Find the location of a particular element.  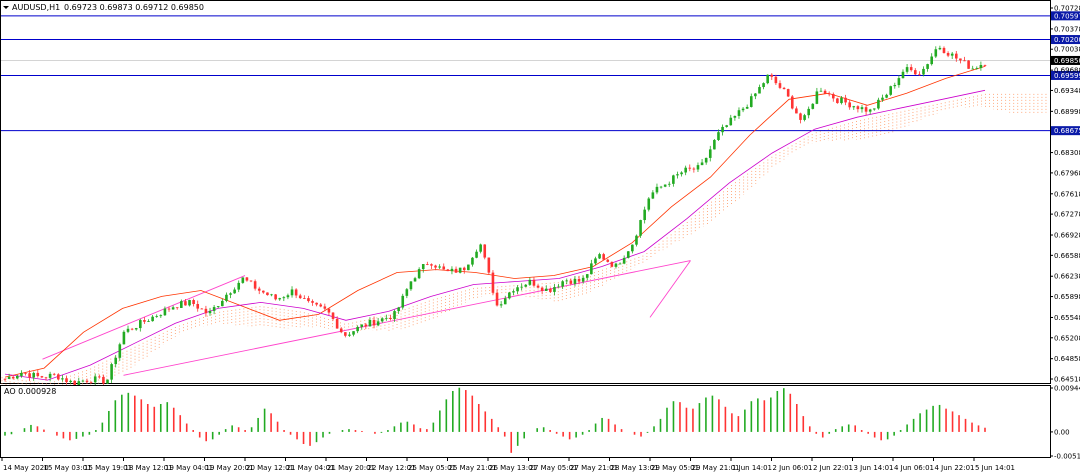

trendline is located at coordinates (144, 317).